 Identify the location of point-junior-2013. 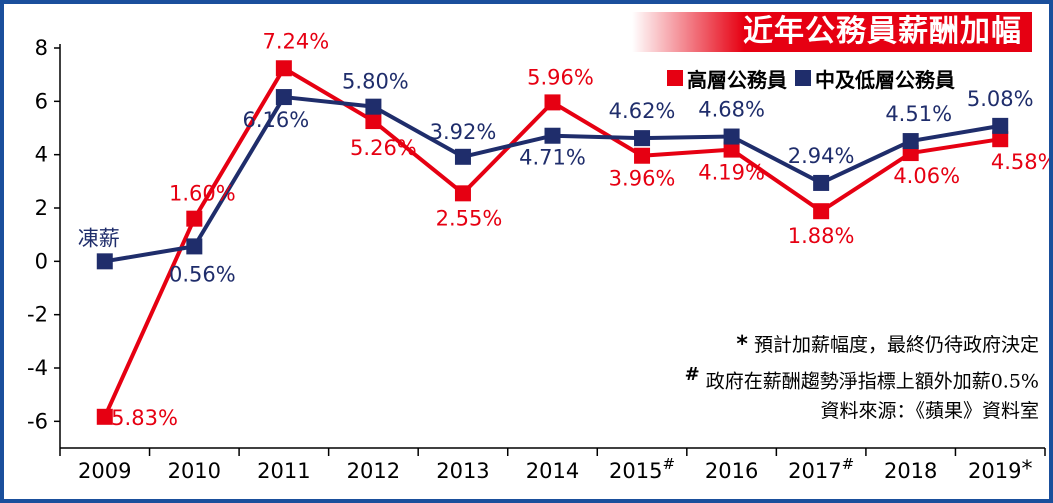
(462, 156).